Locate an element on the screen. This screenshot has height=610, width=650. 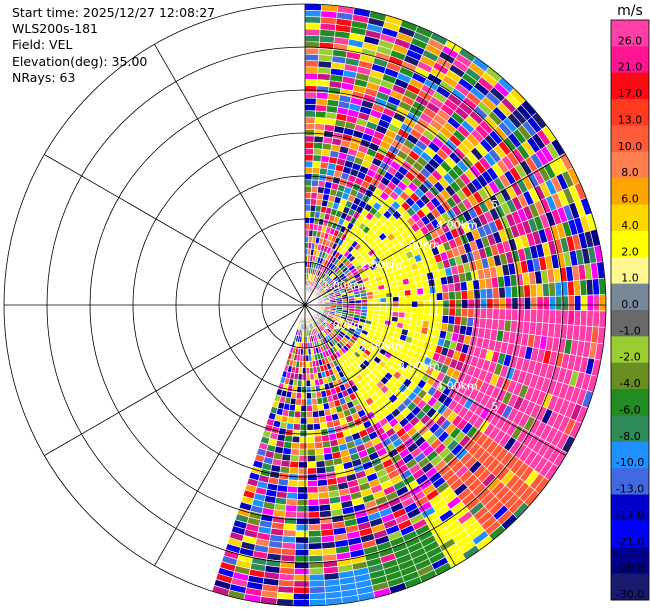
range-ring-label: 2.00km is located at coordinates (381, 345).